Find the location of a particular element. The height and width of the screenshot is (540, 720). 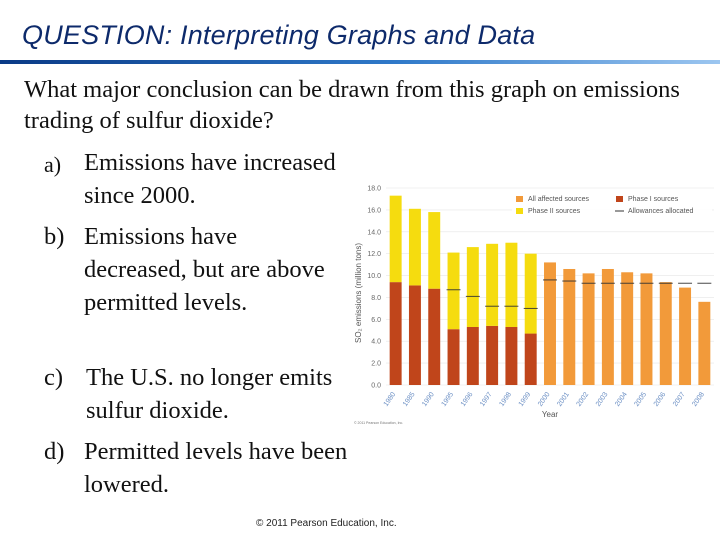

x-tick-label: 1998 is located at coordinates (505, 399).